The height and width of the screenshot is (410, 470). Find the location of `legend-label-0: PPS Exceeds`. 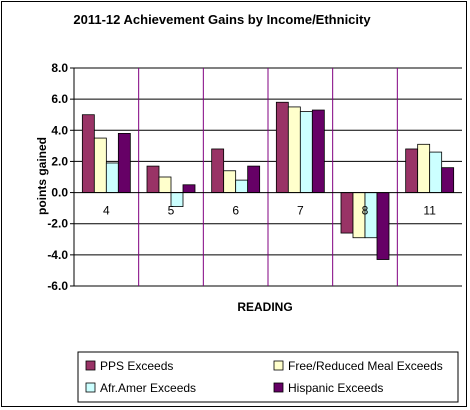

legend-label-0: PPS Exceeds is located at coordinates (136, 366).